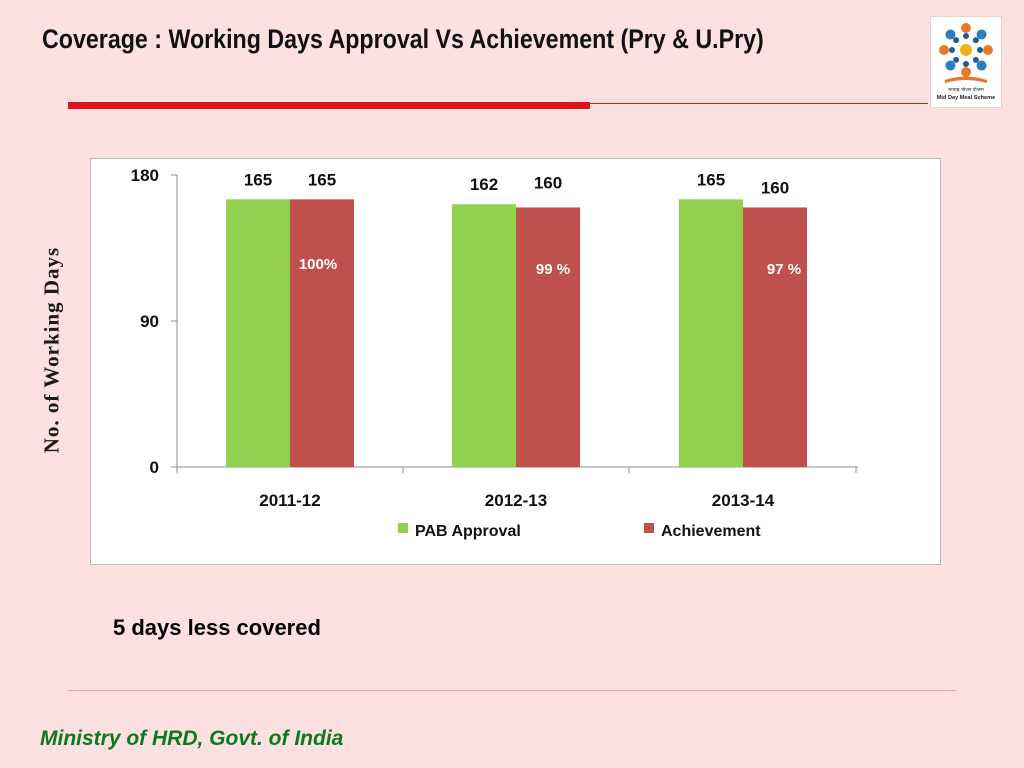 This screenshot has width=1024, height=768. I want to click on achievement-percent-annotation: 97 %, so click(784, 269).